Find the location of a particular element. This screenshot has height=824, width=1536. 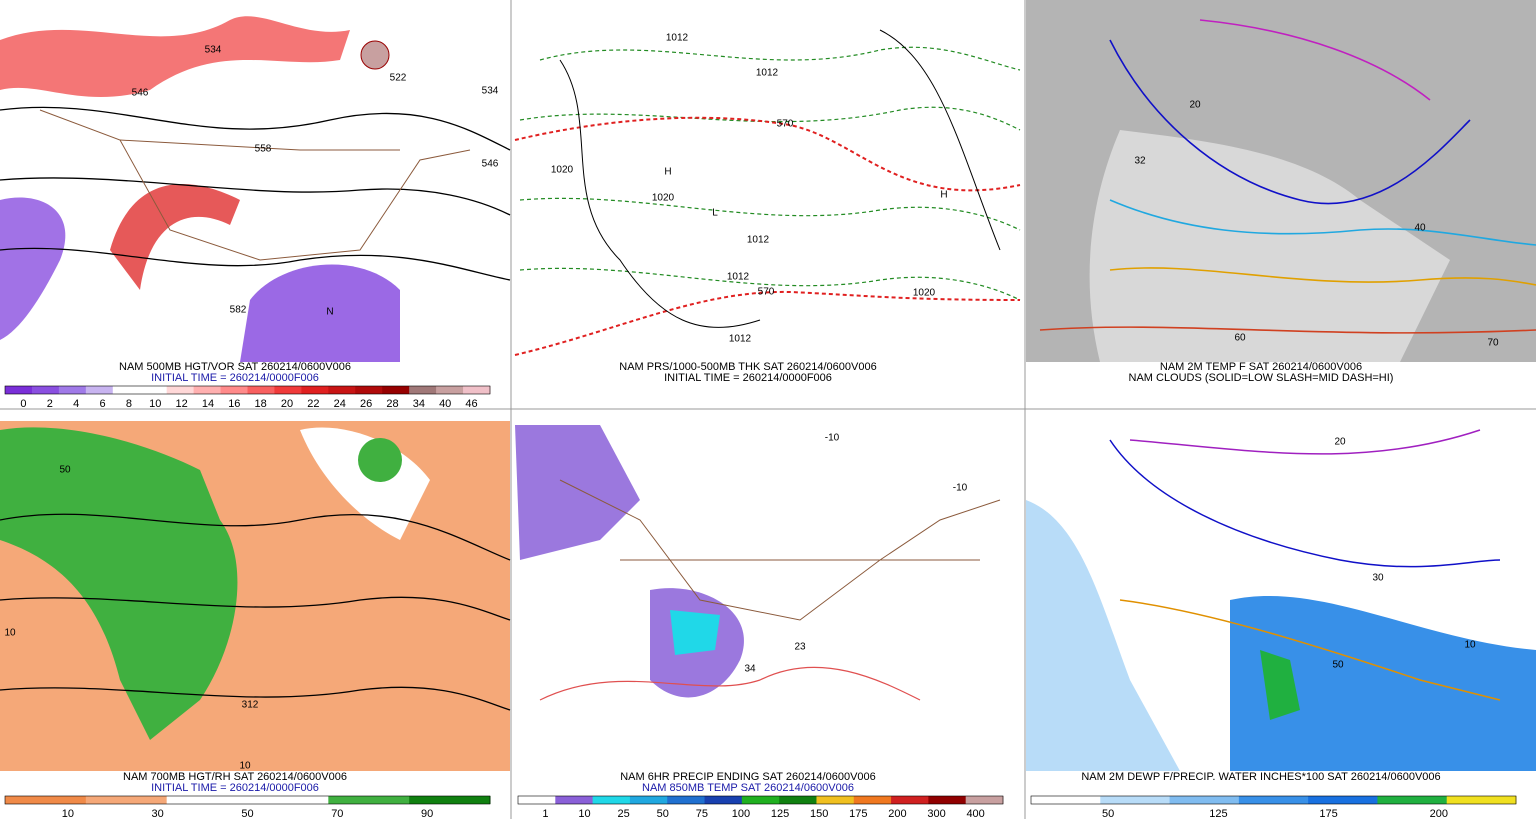

panel-subcaption: NAM CLOUDS (SOLID=LOW SLASH=MID DASH=HI) is located at coordinates (1261, 378).